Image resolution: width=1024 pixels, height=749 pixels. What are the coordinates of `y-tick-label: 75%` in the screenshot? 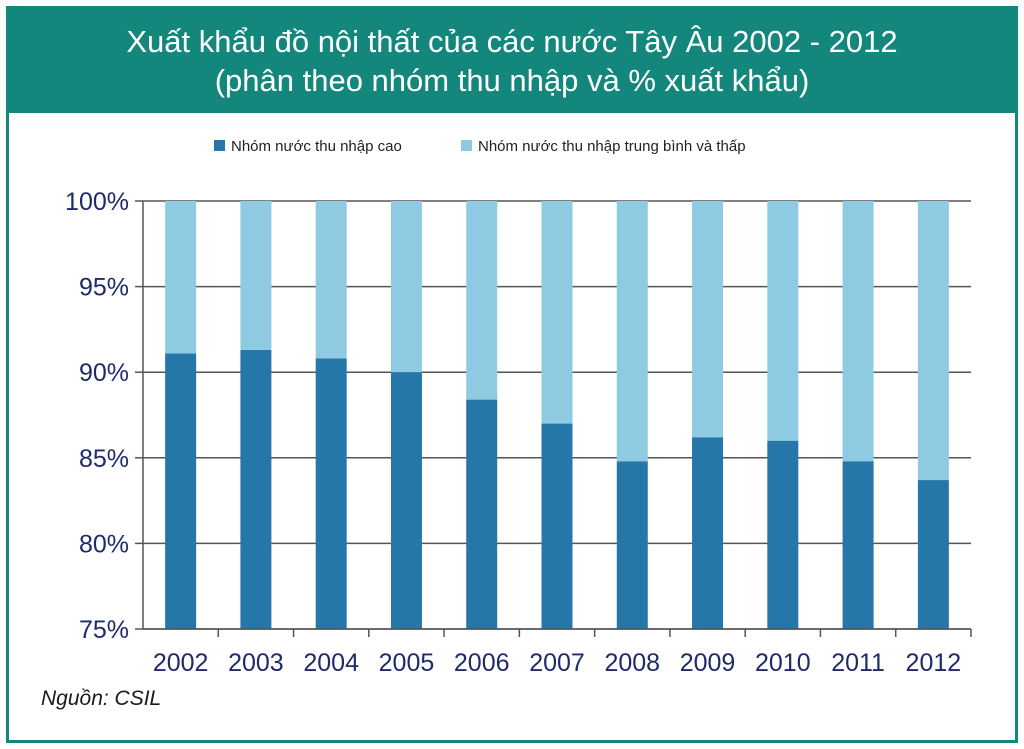 It's located at (104, 630).